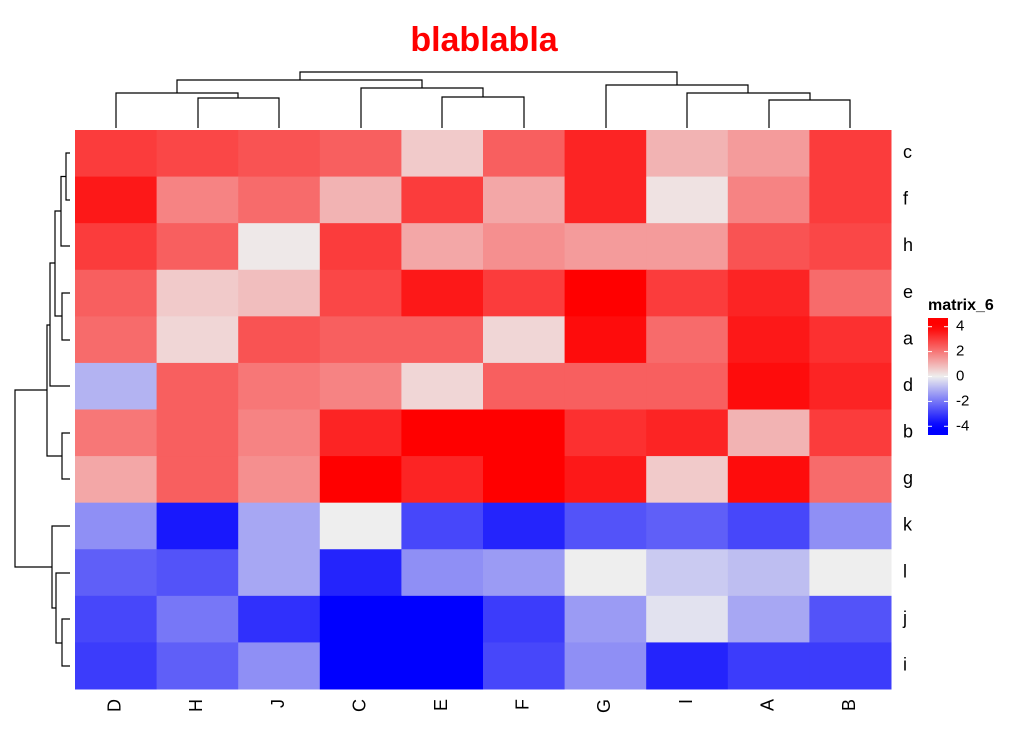  What do you see at coordinates (196, 705) in the screenshot?
I see `column-label: H` at bounding box center [196, 705].